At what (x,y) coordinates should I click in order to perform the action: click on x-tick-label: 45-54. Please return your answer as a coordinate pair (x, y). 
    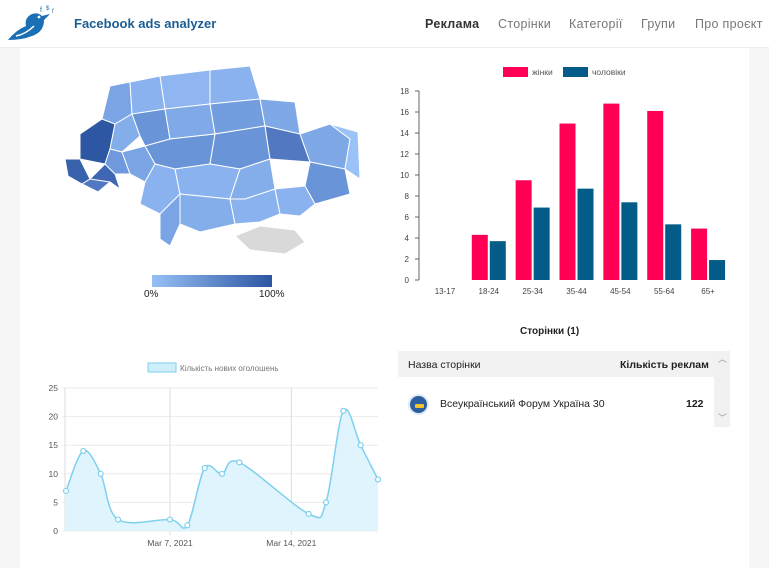
    Looking at the image, I should click on (620, 291).